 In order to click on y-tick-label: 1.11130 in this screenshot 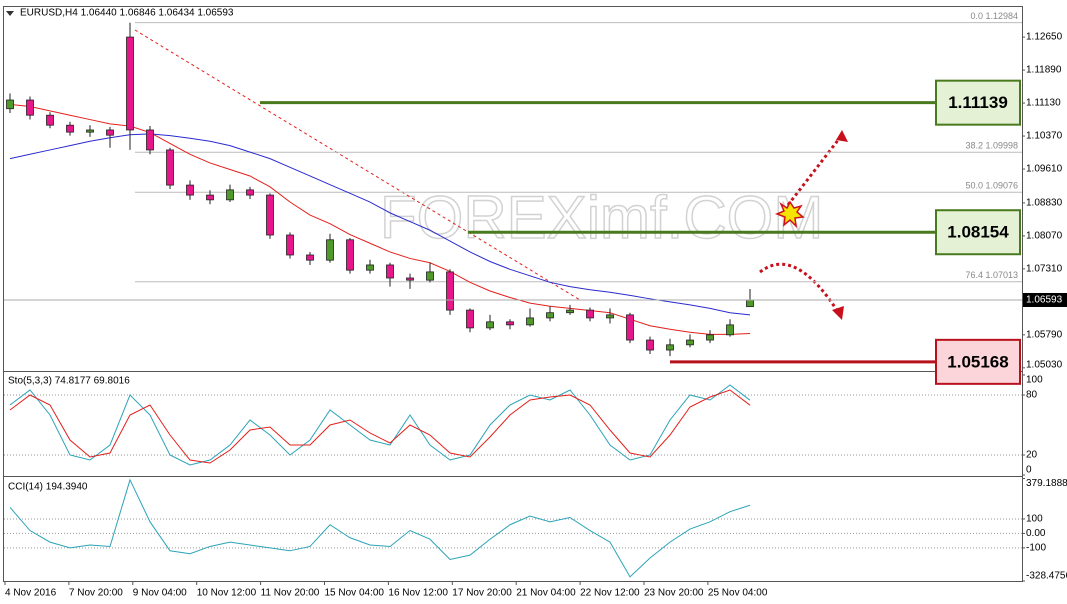, I will do `click(1043, 103)`.